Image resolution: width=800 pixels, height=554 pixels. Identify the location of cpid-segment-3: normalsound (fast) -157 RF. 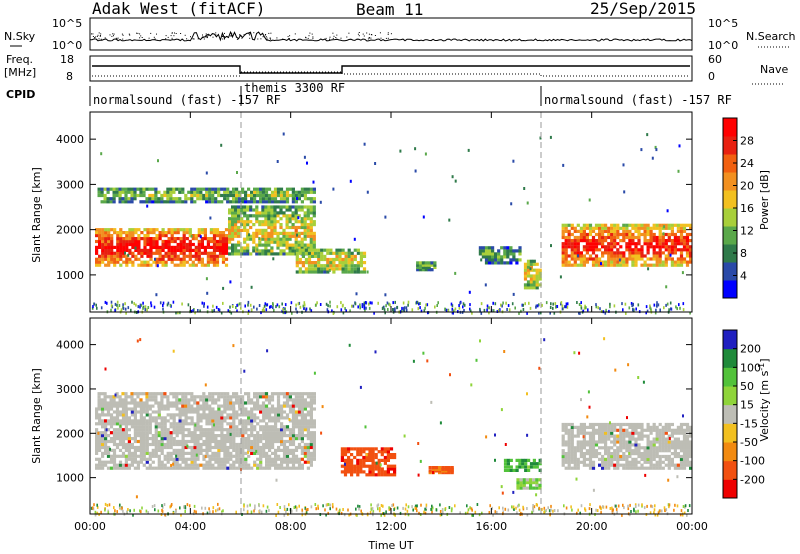
(638, 100).